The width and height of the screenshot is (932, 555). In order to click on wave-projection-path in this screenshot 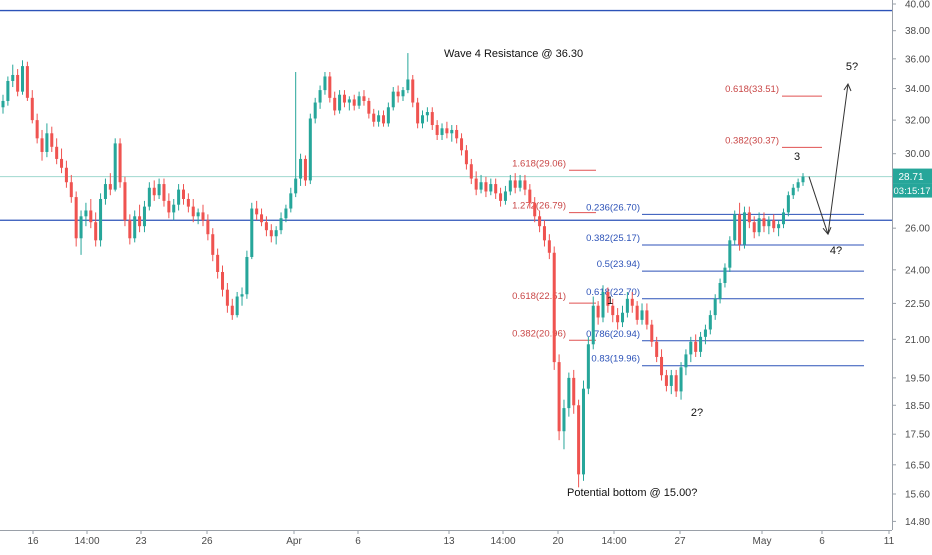, I will do `click(828, 159)`.